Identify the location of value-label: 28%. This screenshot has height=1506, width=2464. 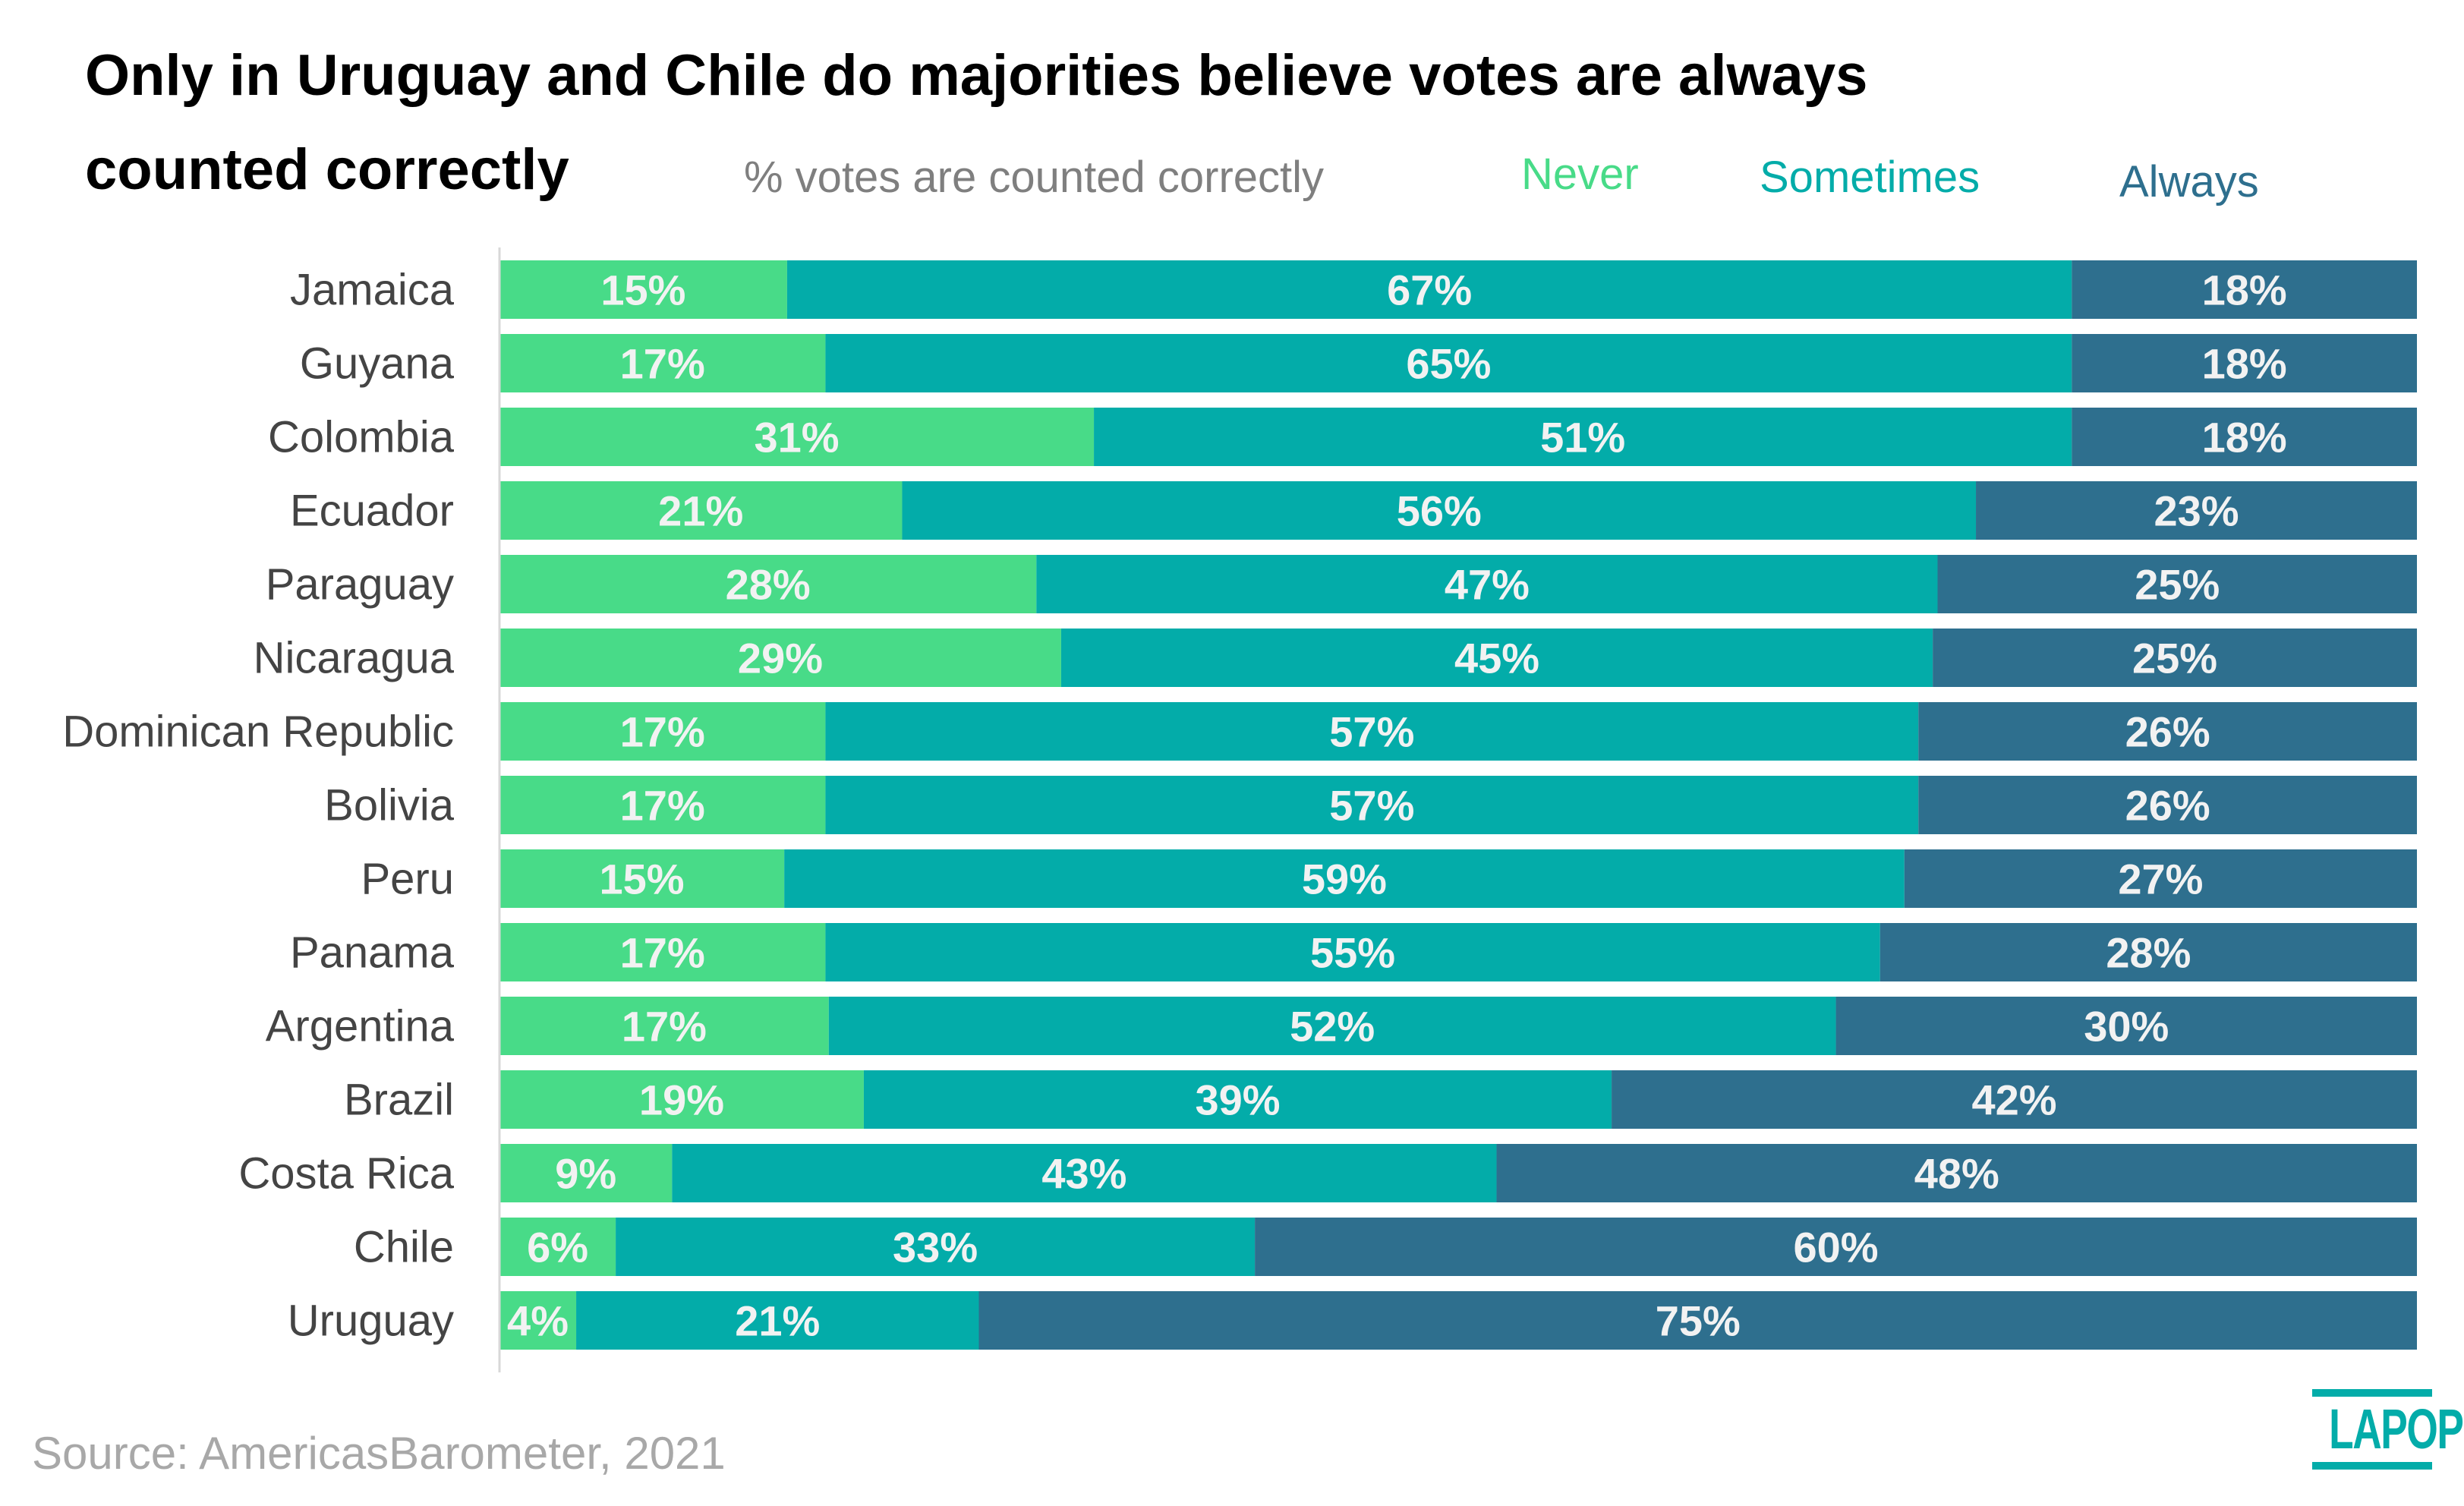
(2148, 953).